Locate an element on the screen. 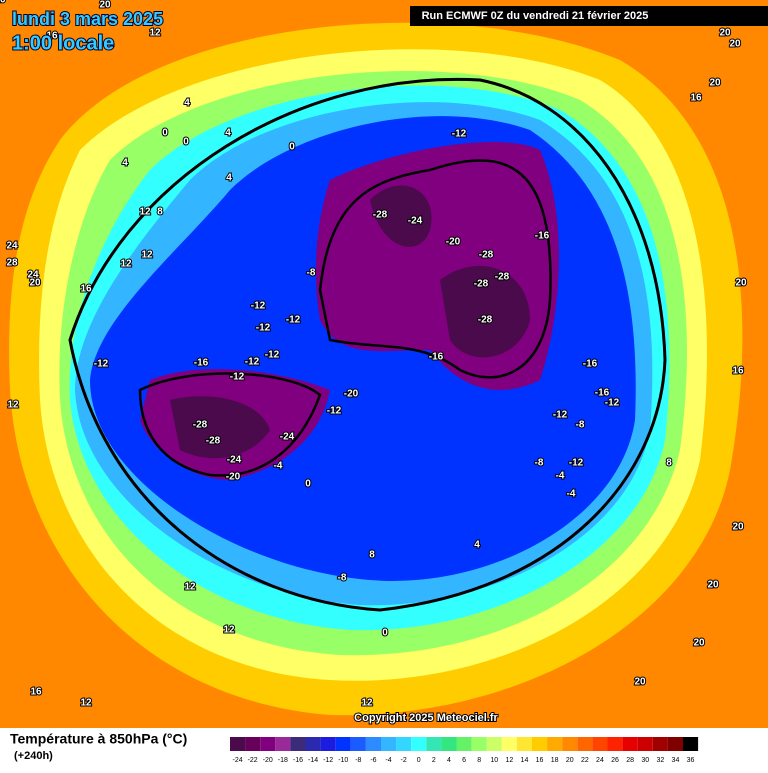 The width and height of the screenshot is (768, 773). contour-label: -20 is located at coordinates (233, 477).